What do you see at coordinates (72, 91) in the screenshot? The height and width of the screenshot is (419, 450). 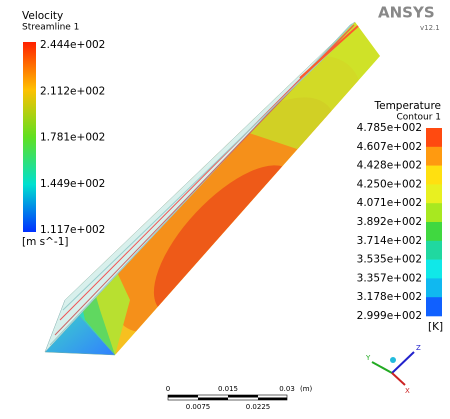 I see `legend-label: 2.112e+002` at bounding box center [72, 91].